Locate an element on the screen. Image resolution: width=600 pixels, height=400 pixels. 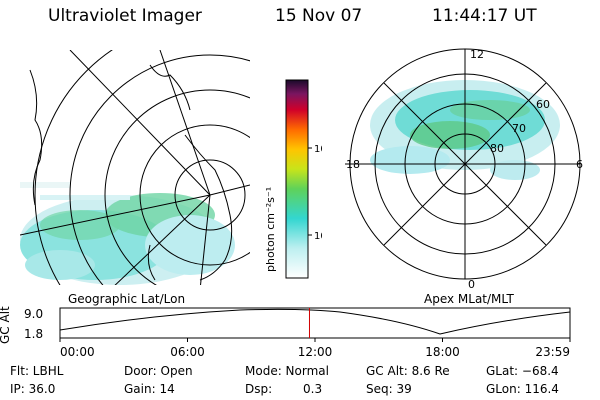
mlt-label-6: 6 is located at coordinates (579, 164).